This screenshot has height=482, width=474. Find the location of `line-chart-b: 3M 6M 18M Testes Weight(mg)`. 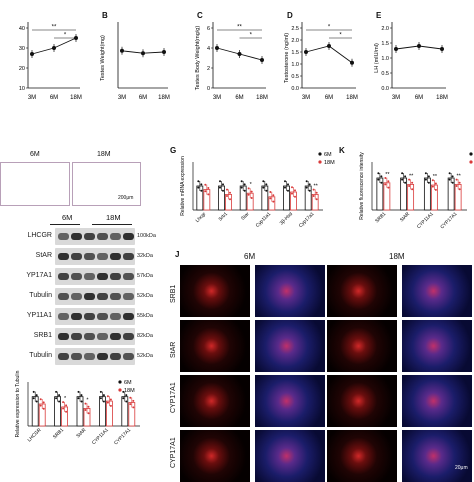

line-chart-b: 3M 6M 18M Testes Weight(mg) is located at coordinates (135, 61).